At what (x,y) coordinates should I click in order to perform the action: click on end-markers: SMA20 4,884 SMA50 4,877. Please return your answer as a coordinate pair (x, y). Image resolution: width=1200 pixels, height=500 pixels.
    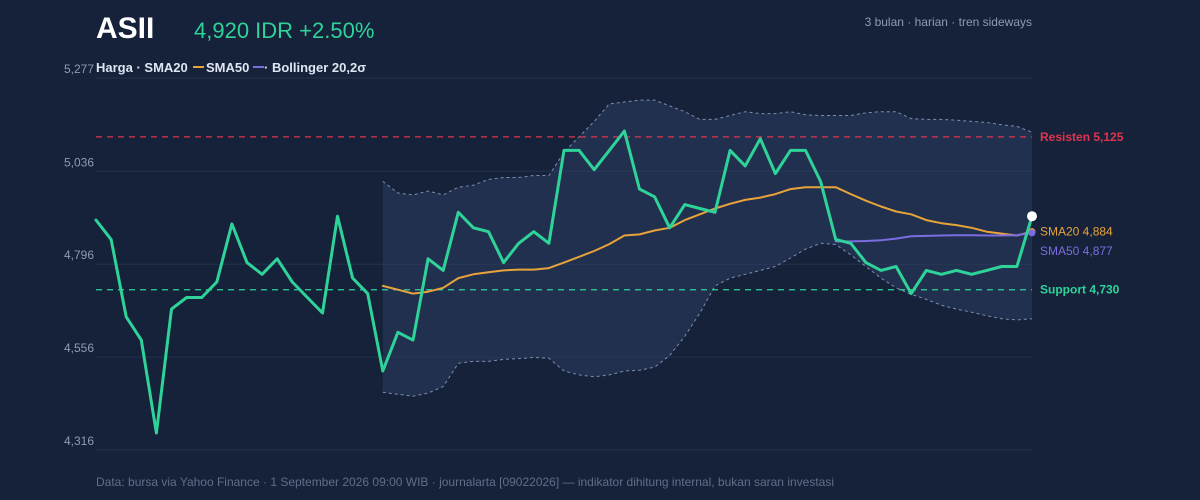
    Looking at the image, I should click on (1070, 234).